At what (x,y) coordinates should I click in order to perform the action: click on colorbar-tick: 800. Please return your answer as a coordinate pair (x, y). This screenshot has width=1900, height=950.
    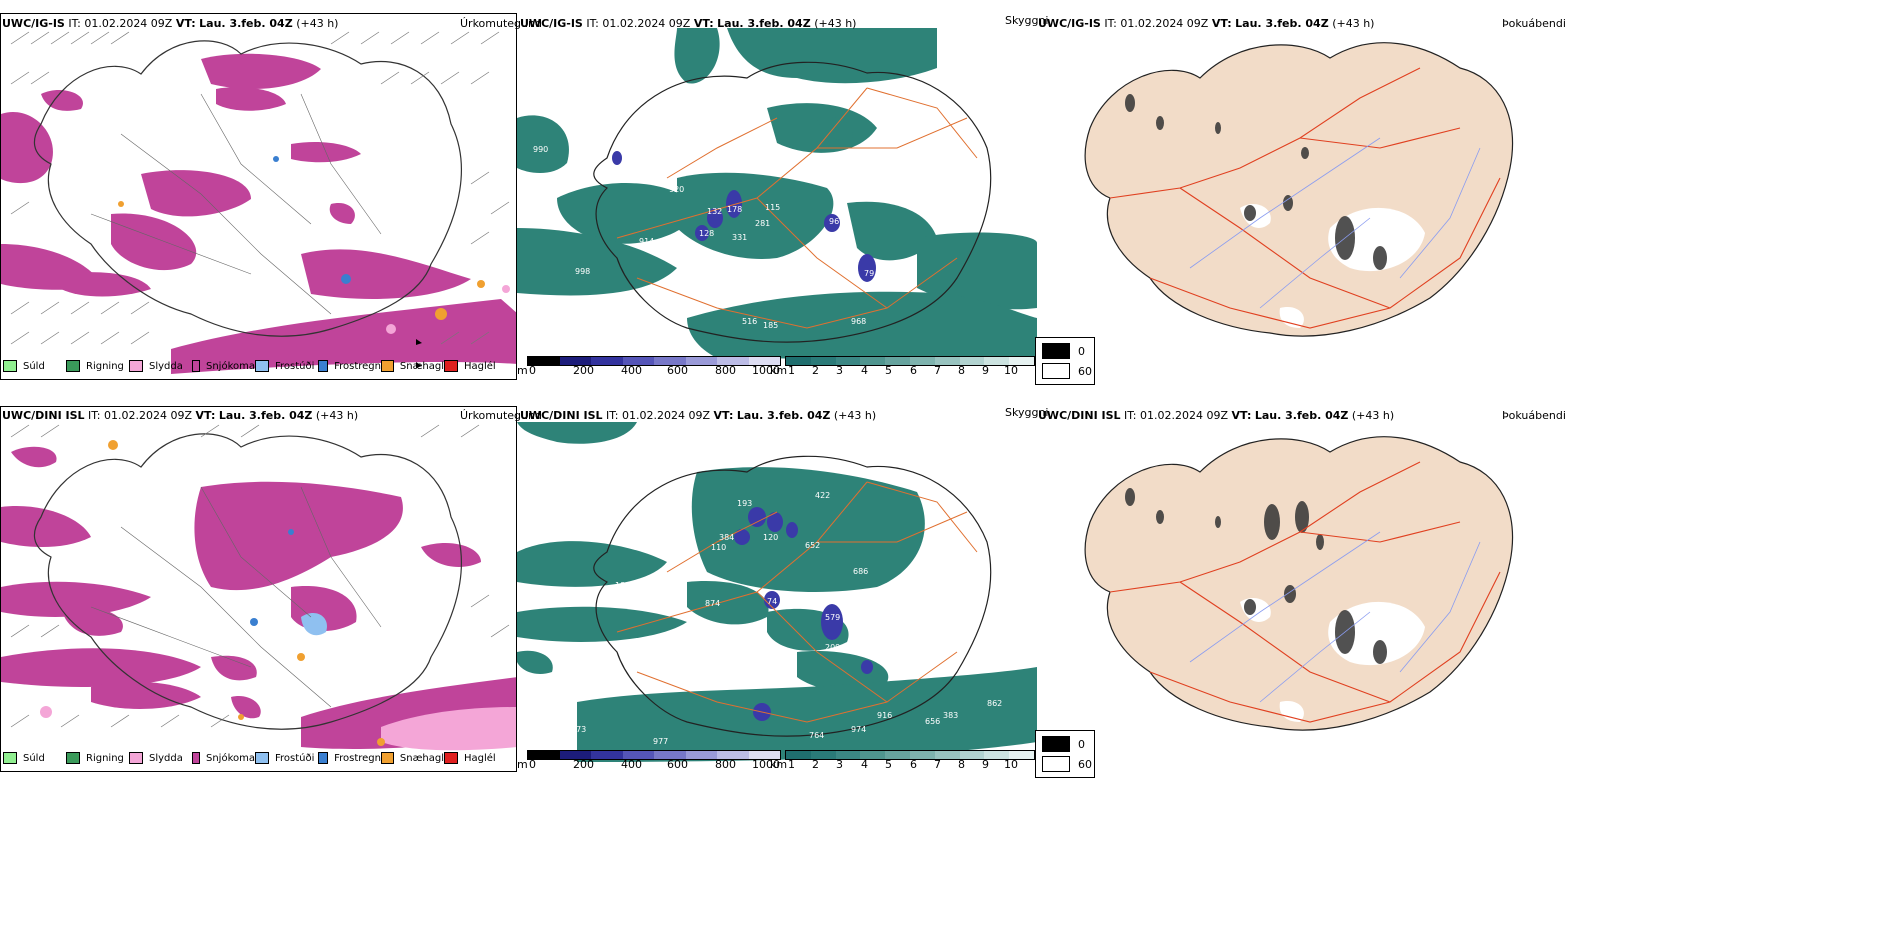
    Looking at the image, I should click on (725, 370).